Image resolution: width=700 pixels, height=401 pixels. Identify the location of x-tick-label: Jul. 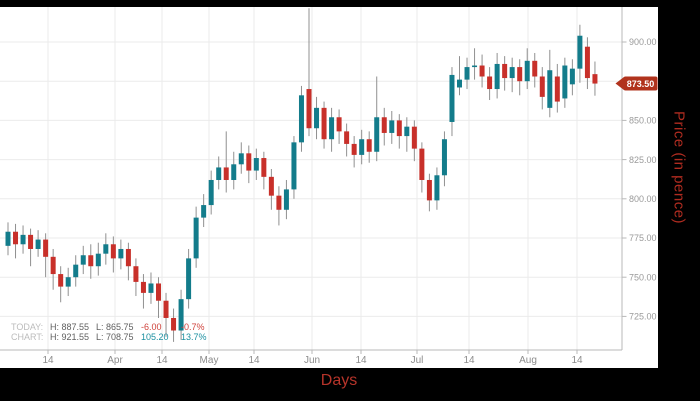
(417, 360).